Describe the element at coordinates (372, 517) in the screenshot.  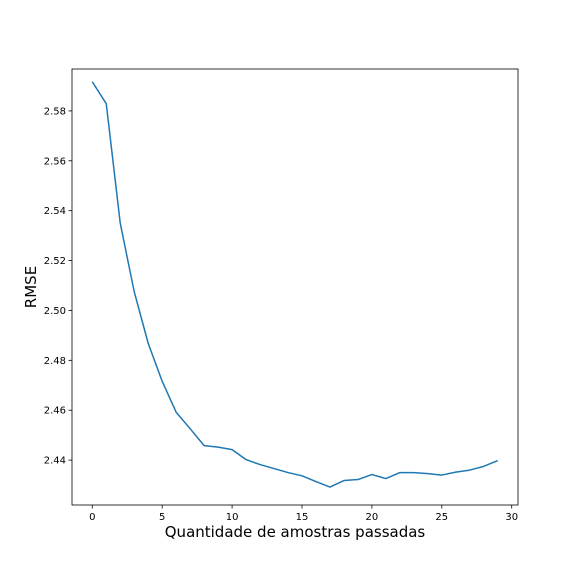
I see `x-tick-label: 20` at that location.